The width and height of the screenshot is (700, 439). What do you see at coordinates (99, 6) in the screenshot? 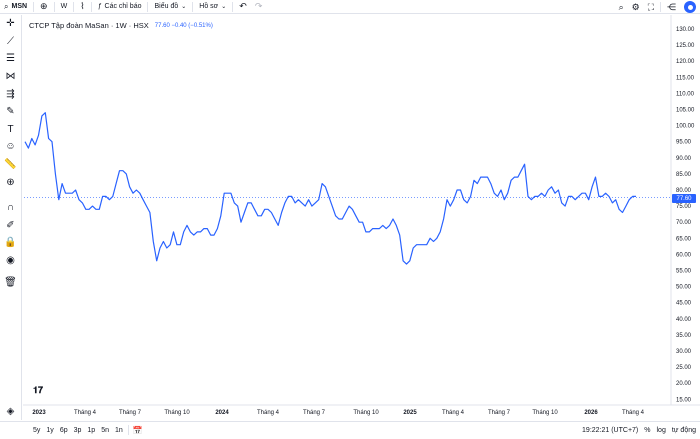
I see `fx-icon: ƒ` at bounding box center [99, 6].